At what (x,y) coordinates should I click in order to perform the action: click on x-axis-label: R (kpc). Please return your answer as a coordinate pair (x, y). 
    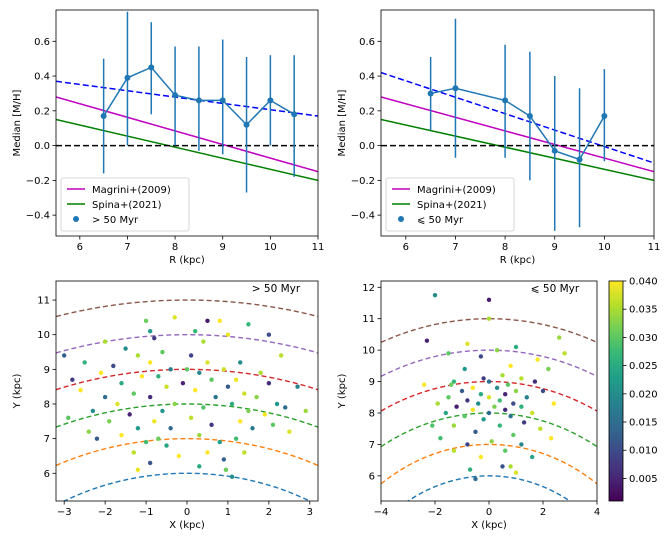
    Looking at the image, I should click on (518, 260).